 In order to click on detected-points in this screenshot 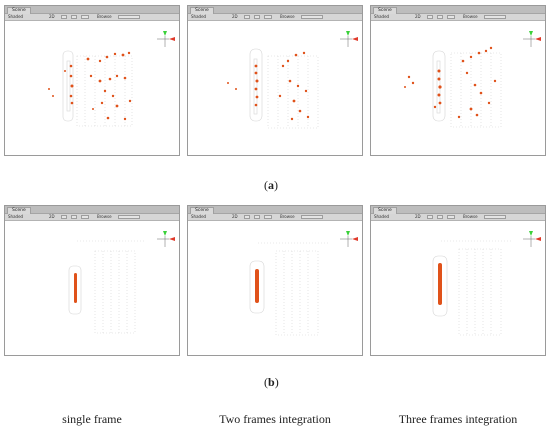, I will do `click(90, 86)`.